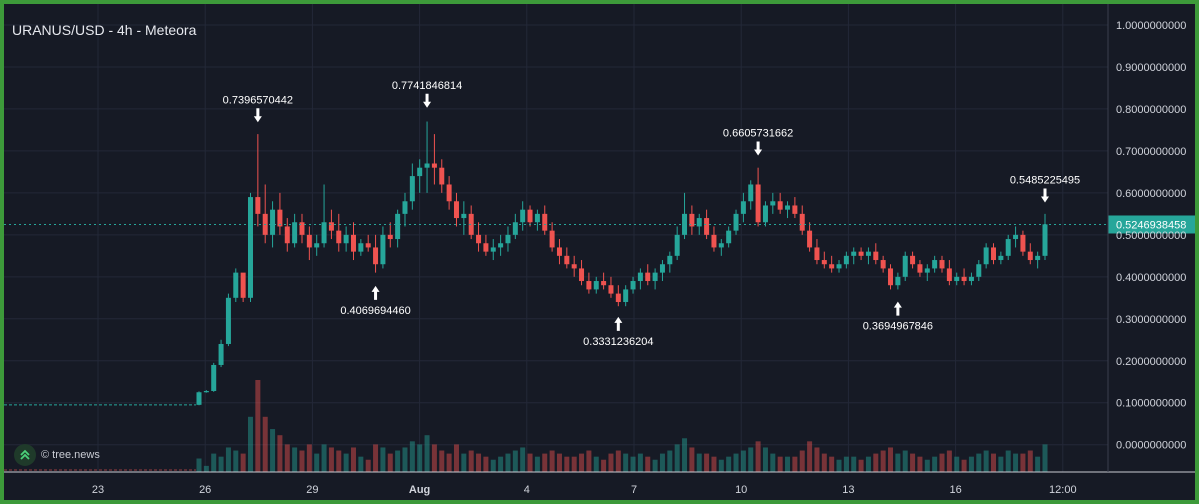 This screenshot has height=504, width=1199. I want to click on high-annotation-label: 0.5485225495, so click(1045, 180).